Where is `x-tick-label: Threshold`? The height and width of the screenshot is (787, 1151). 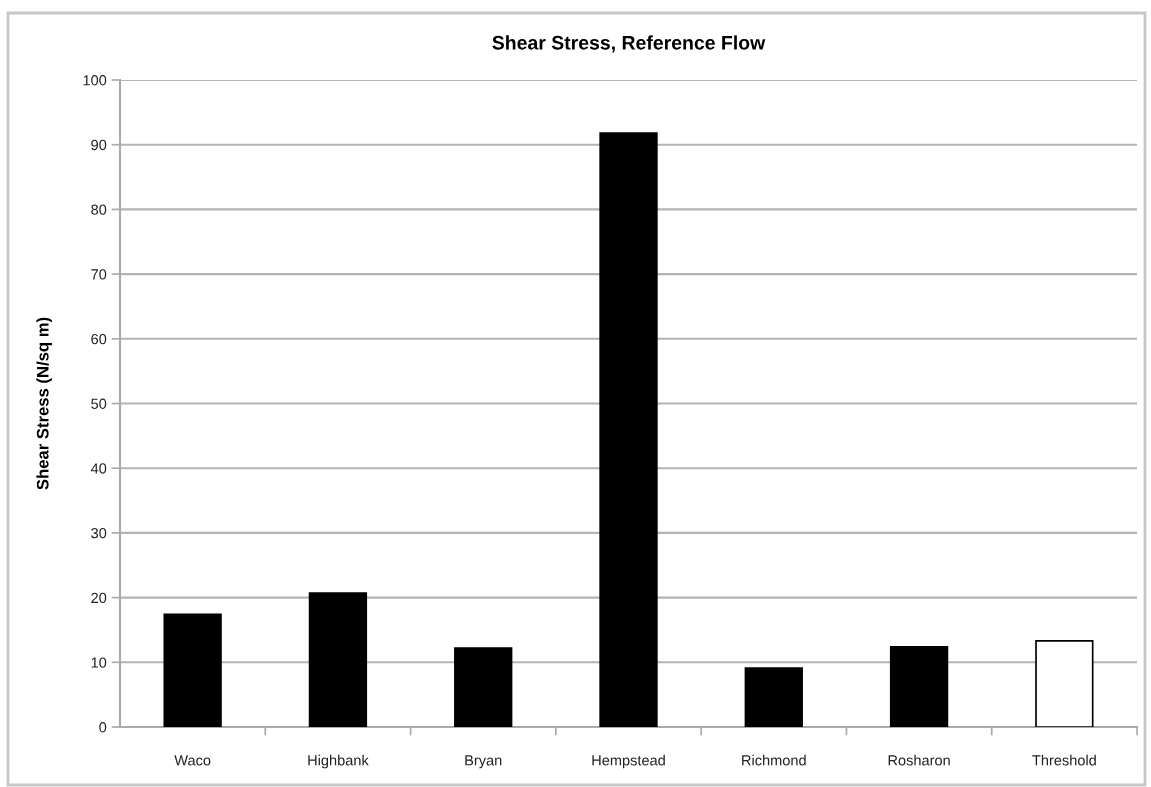 x-tick-label: Threshold is located at coordinates (1064, 760).